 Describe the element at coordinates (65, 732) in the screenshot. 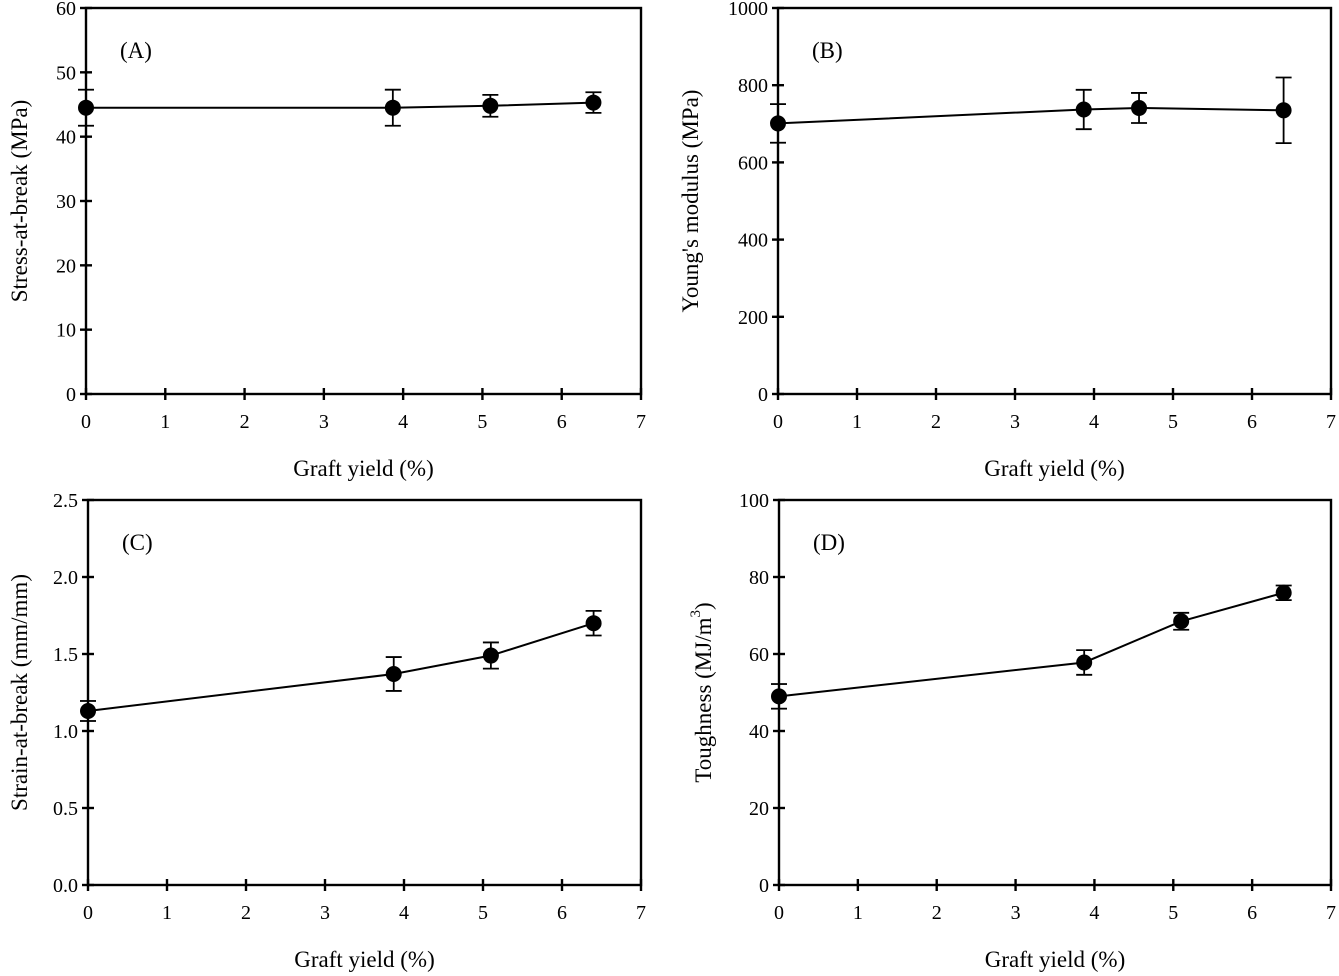

I see `y-tick-label: 1.0` at that location.